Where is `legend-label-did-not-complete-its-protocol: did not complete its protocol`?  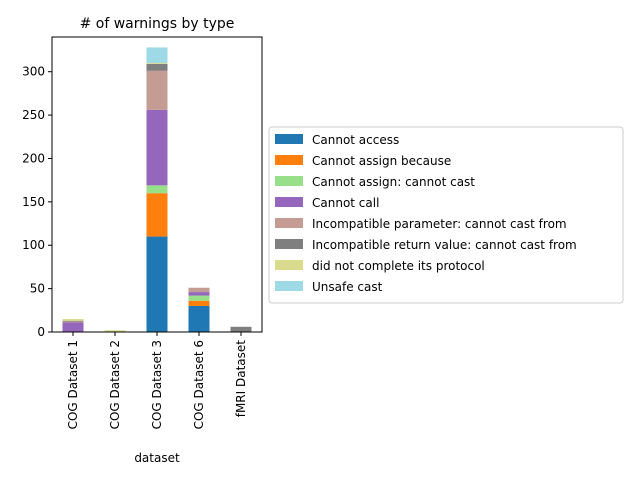 legend-label-did-not-complete-its-protocol: did not complete its protocol is located at coordinates (398, 266).